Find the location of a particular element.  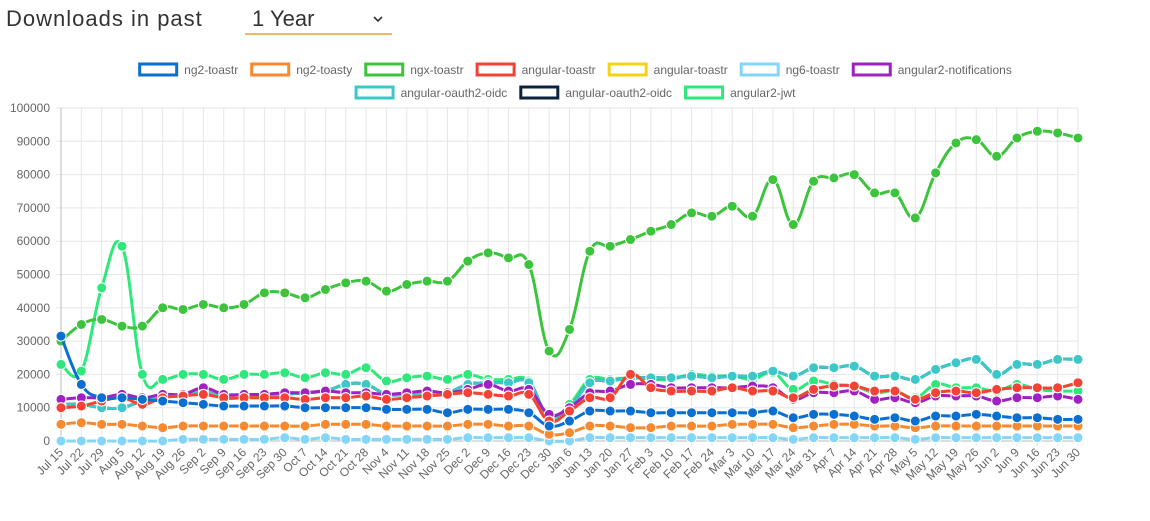

y-tick-label: 10000 is located at coordinates (34, 408).